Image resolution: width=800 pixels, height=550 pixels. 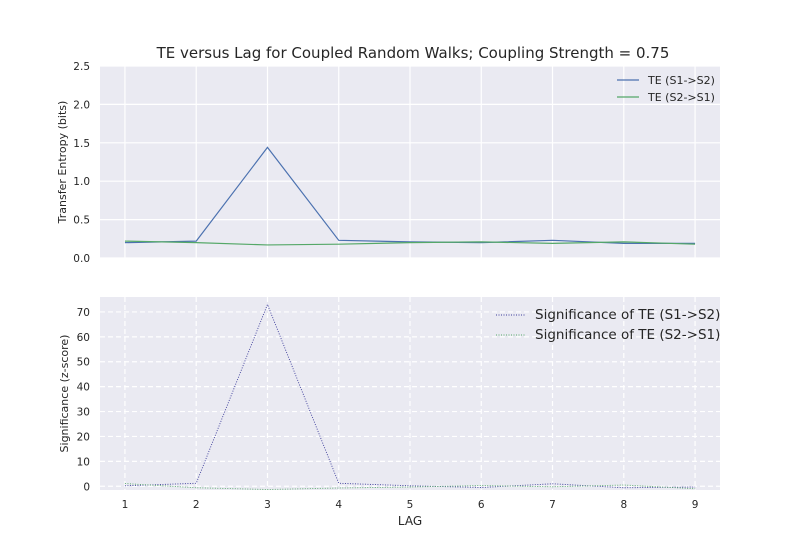 What do you see at coordinates (81, 182) in the screenshot?
I see `y-tick-label: 1.0` at bounding box center [81, 182].